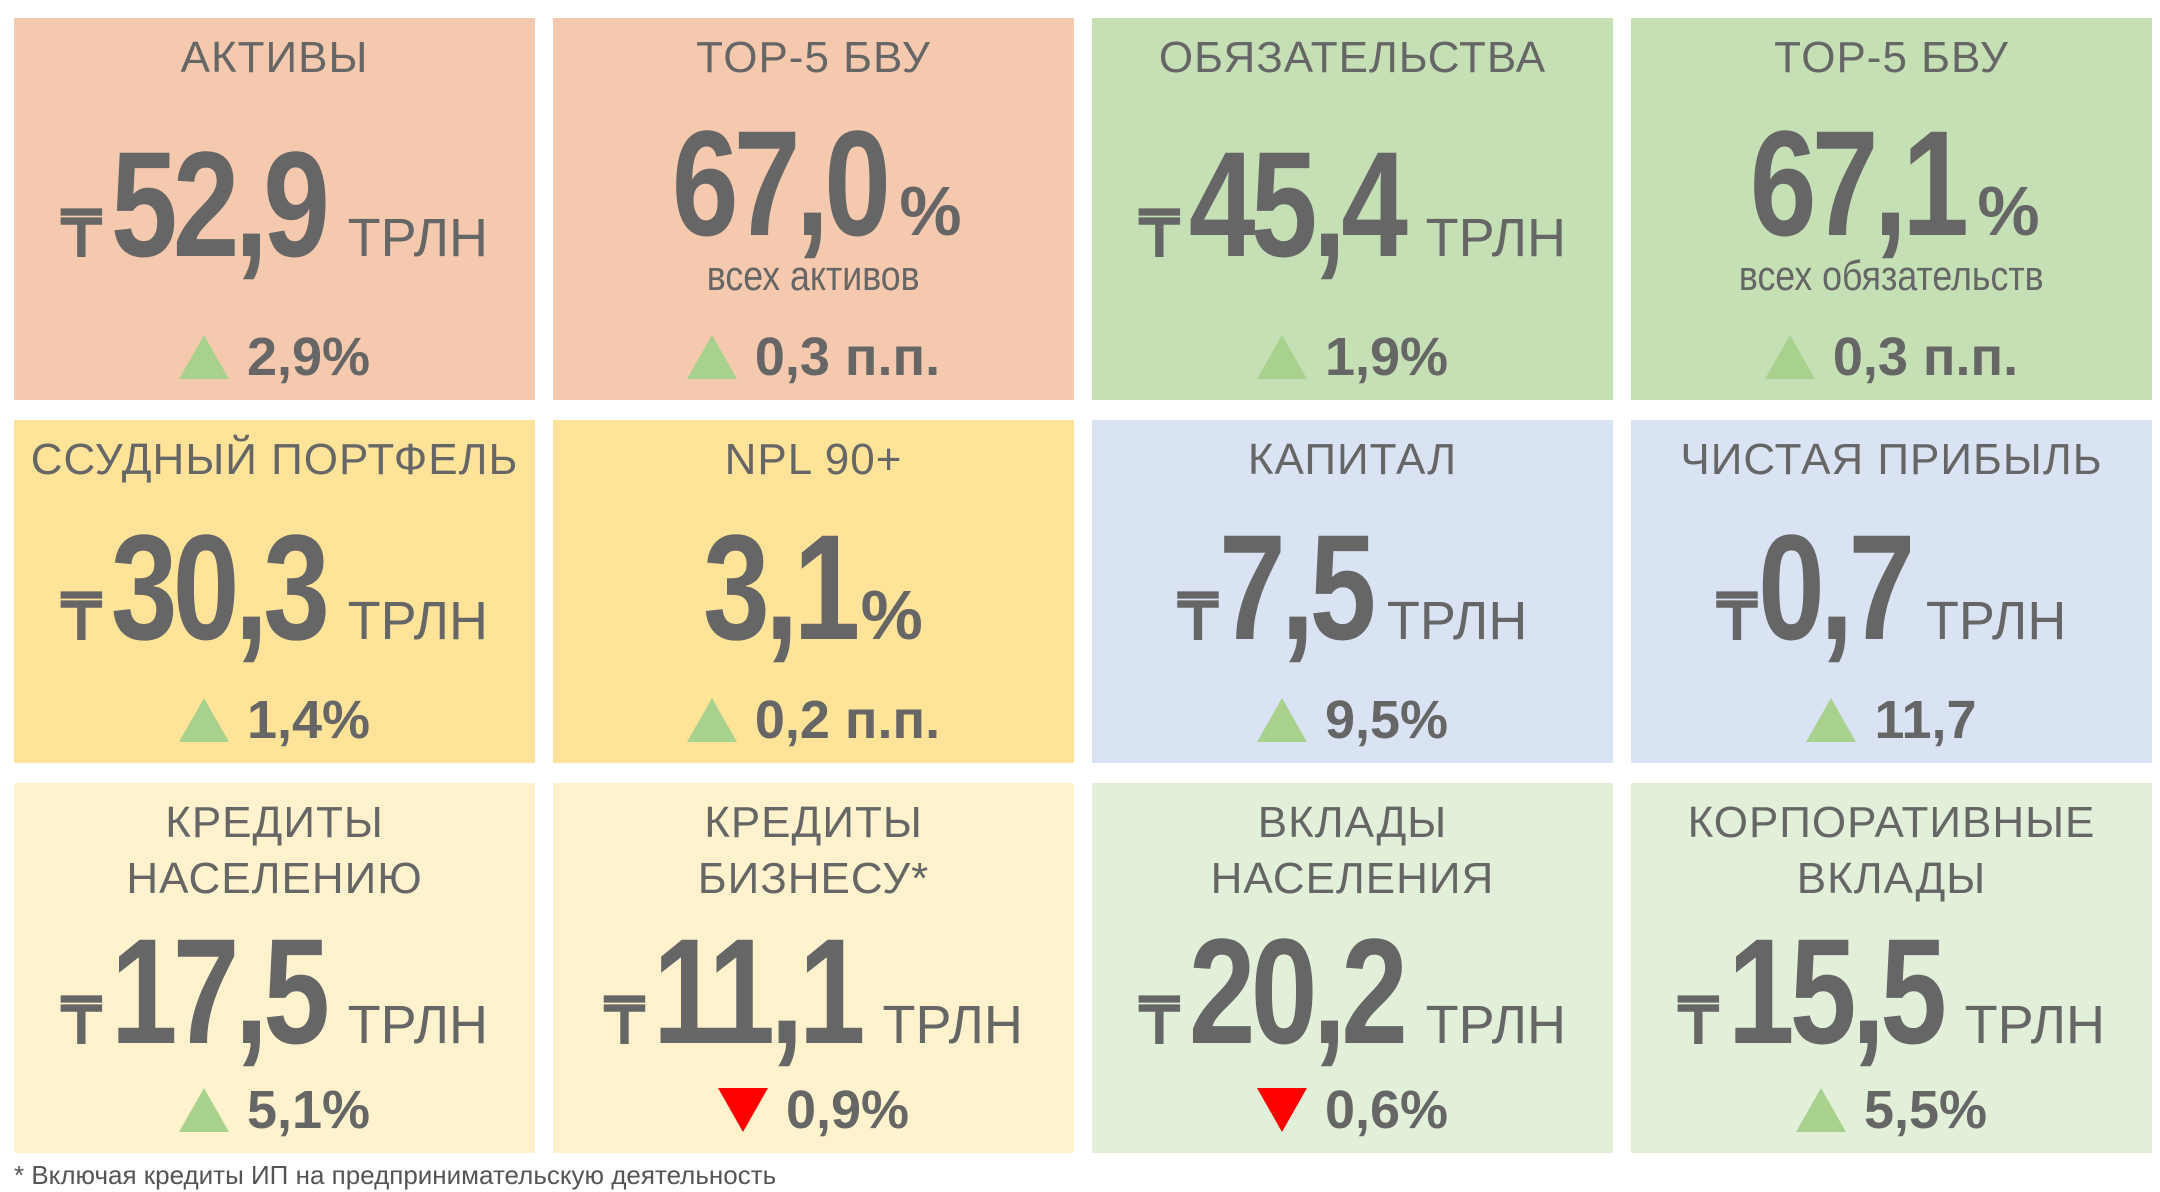 Image resolution: width=2160 pixels, height=1192 pixels. What do you see at coordinates (847, 720) in the screenshot?
I see `change-value: 0,2 п.п.` at bounding box center [847, 720].